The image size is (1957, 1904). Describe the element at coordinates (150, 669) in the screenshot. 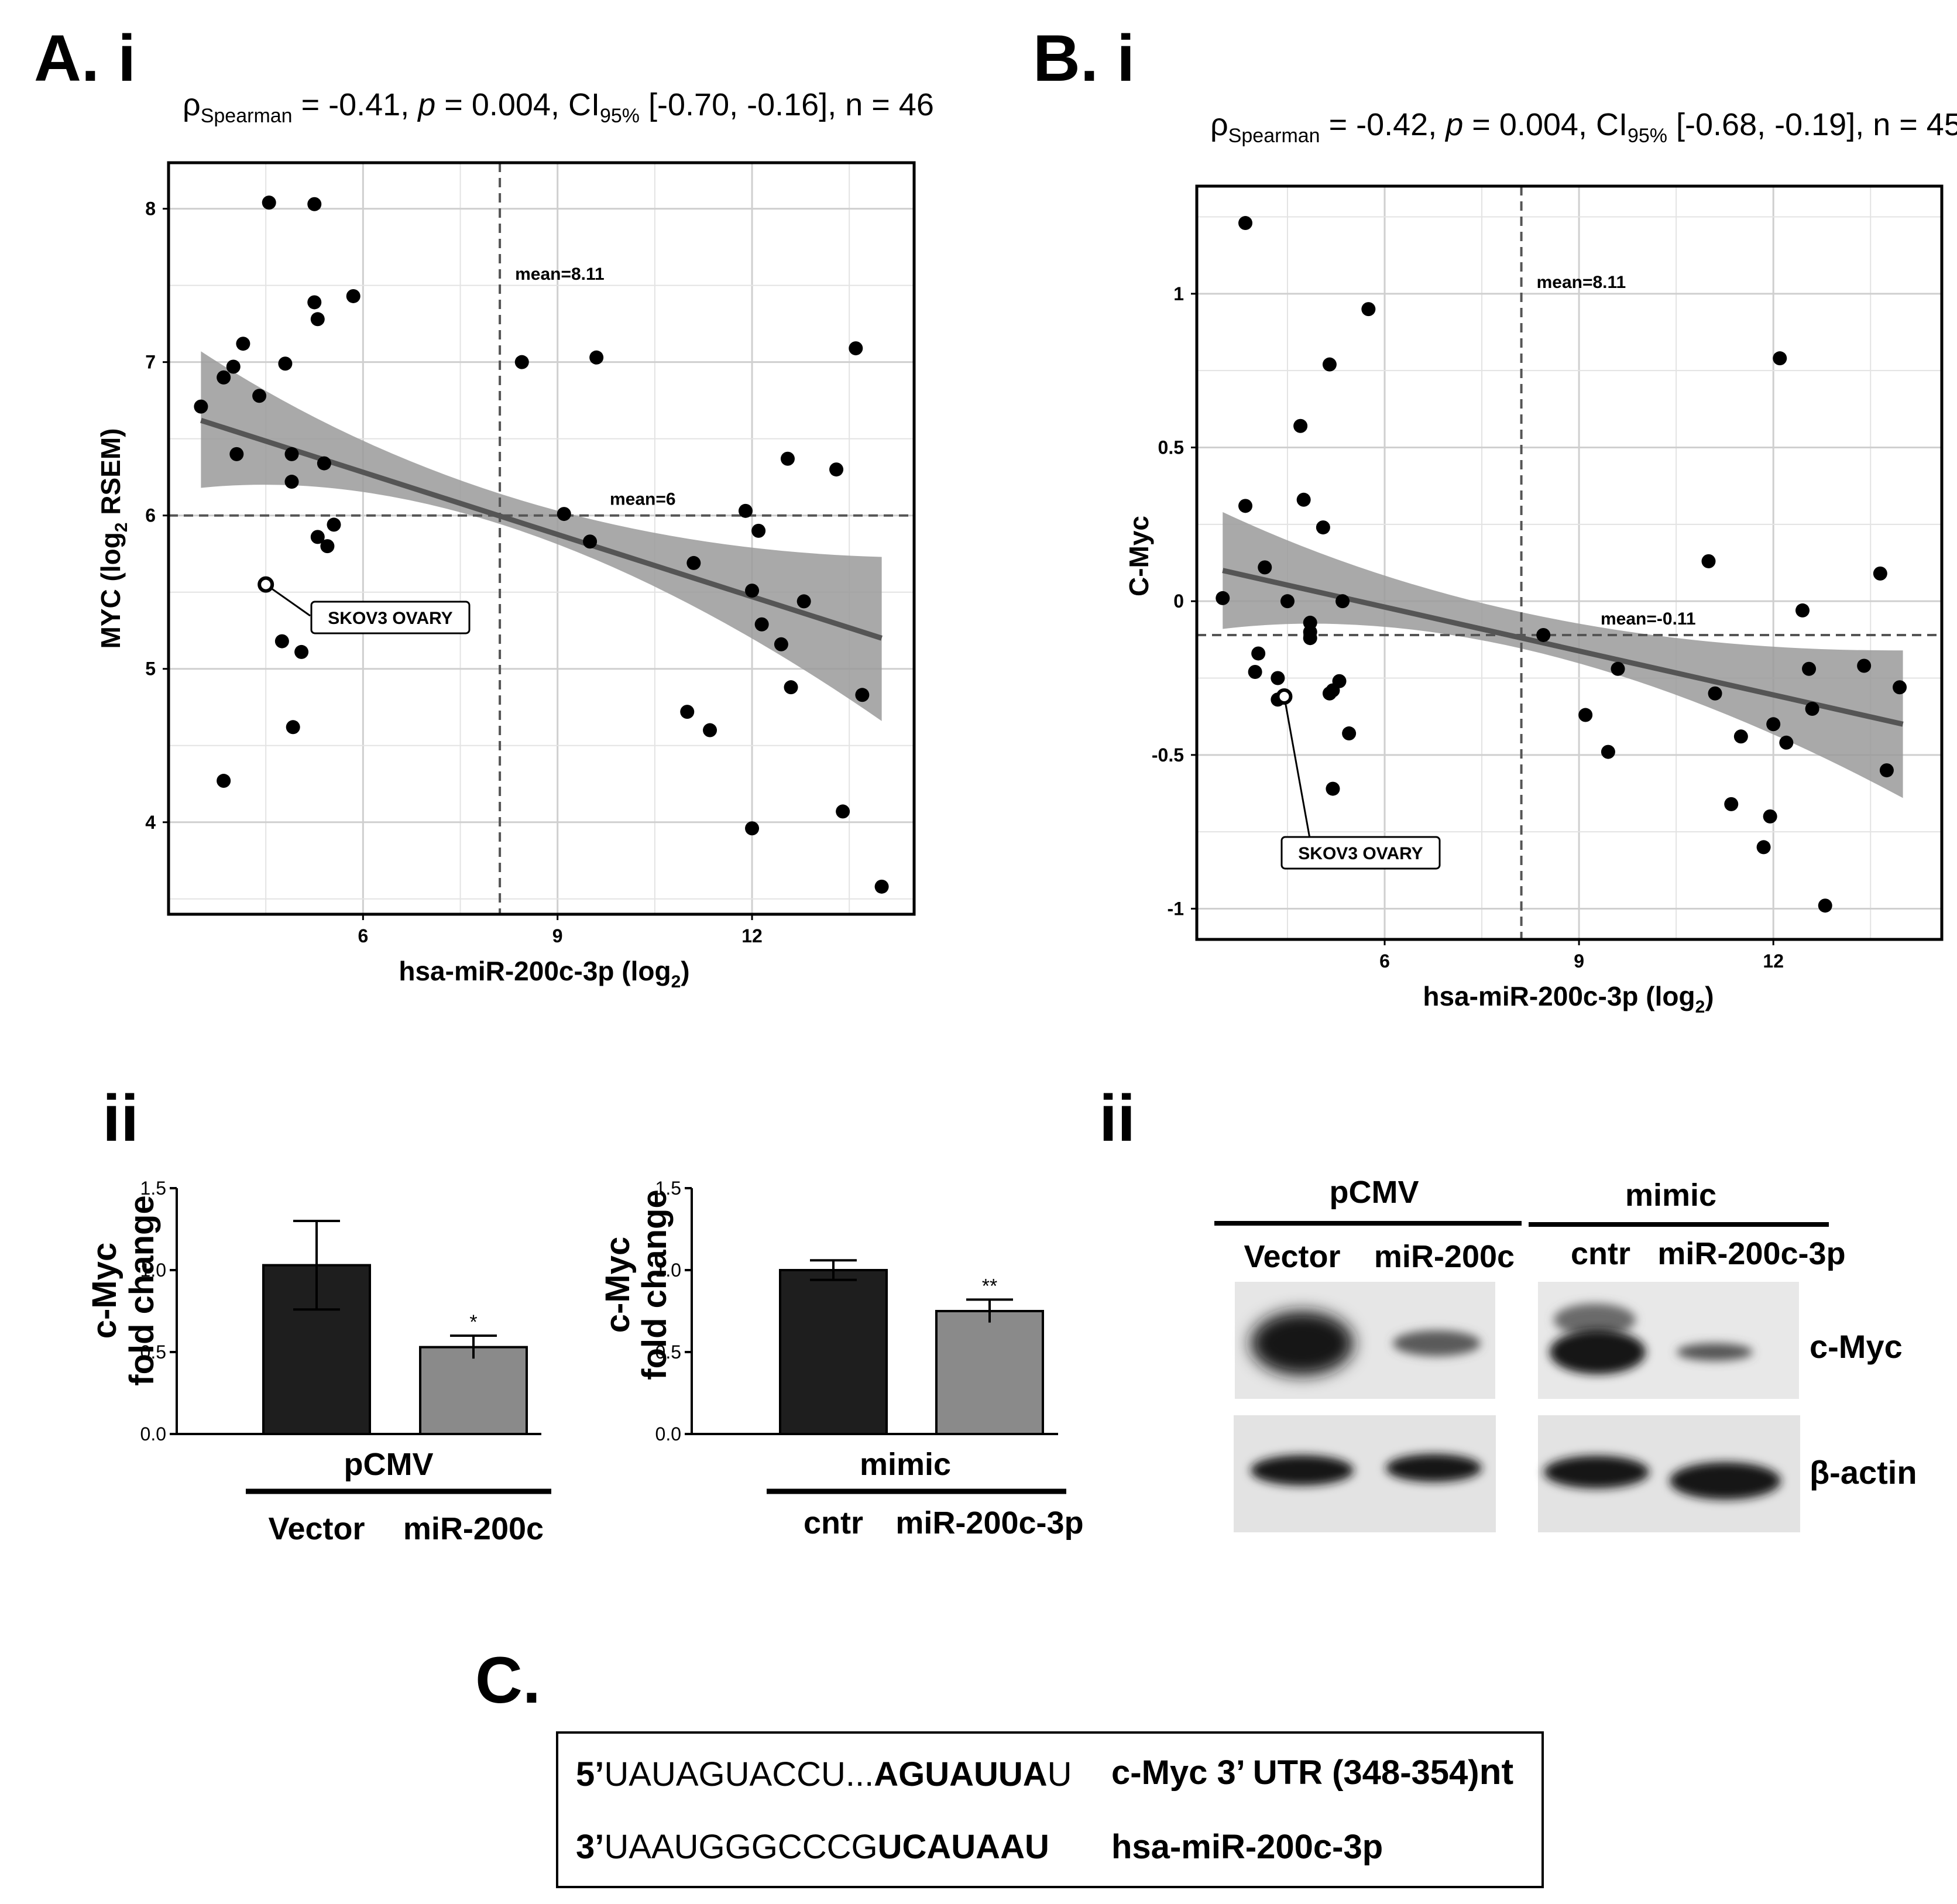

I see `scatter-a-y-tick-label: 5` at that location.